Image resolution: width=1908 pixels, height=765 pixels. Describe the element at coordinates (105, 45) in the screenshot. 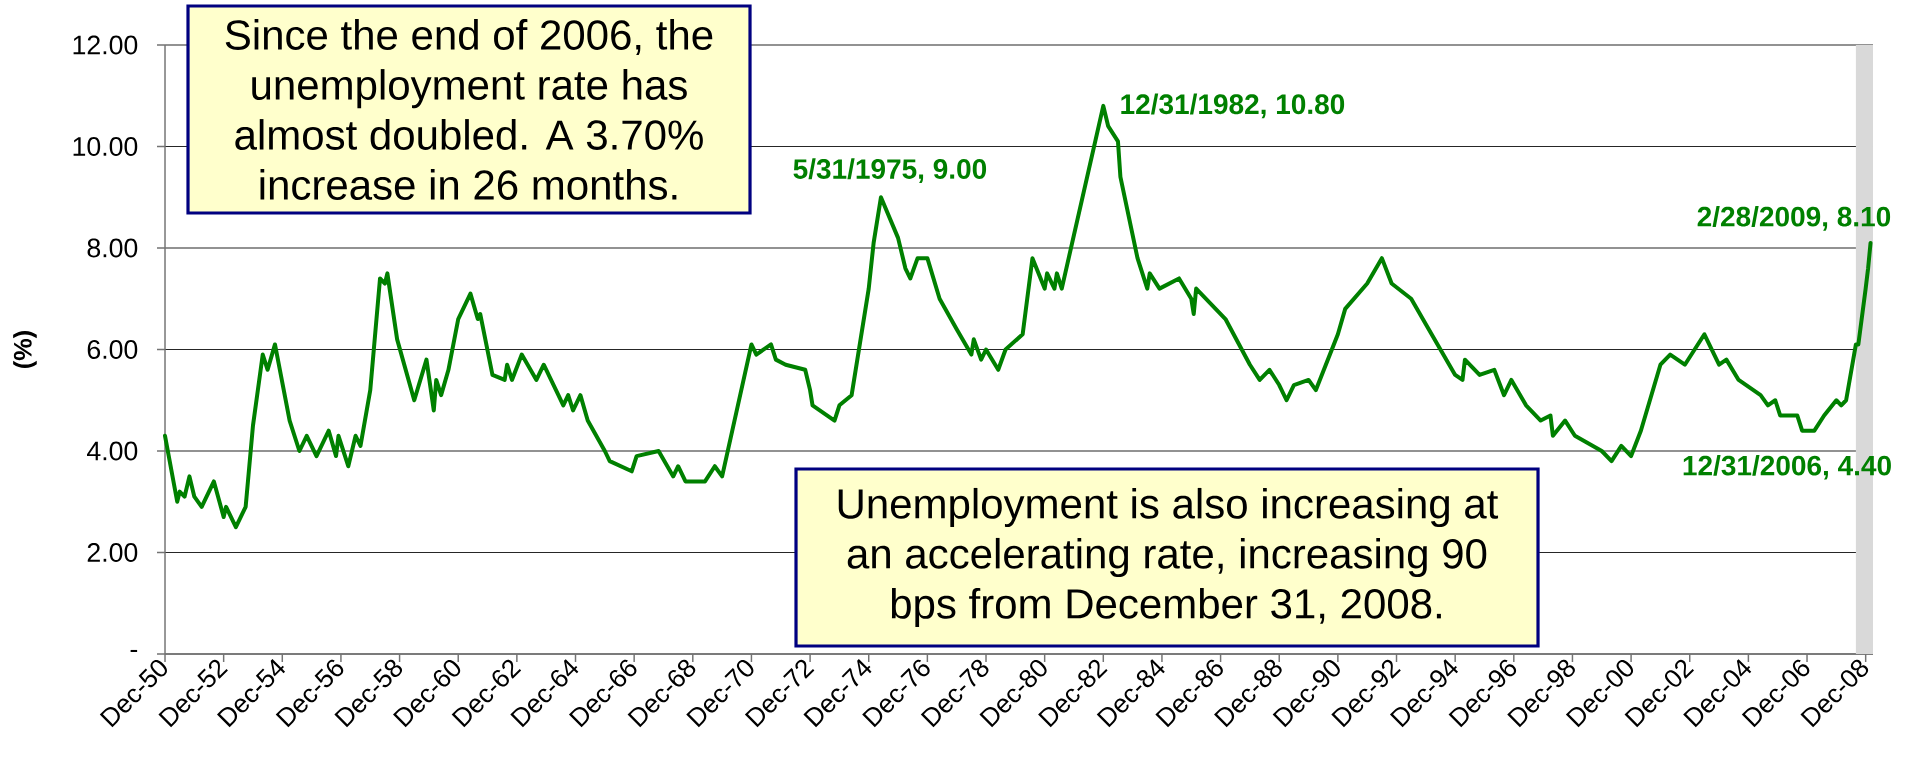

I see `y-tick-label: 12.00` at that location.